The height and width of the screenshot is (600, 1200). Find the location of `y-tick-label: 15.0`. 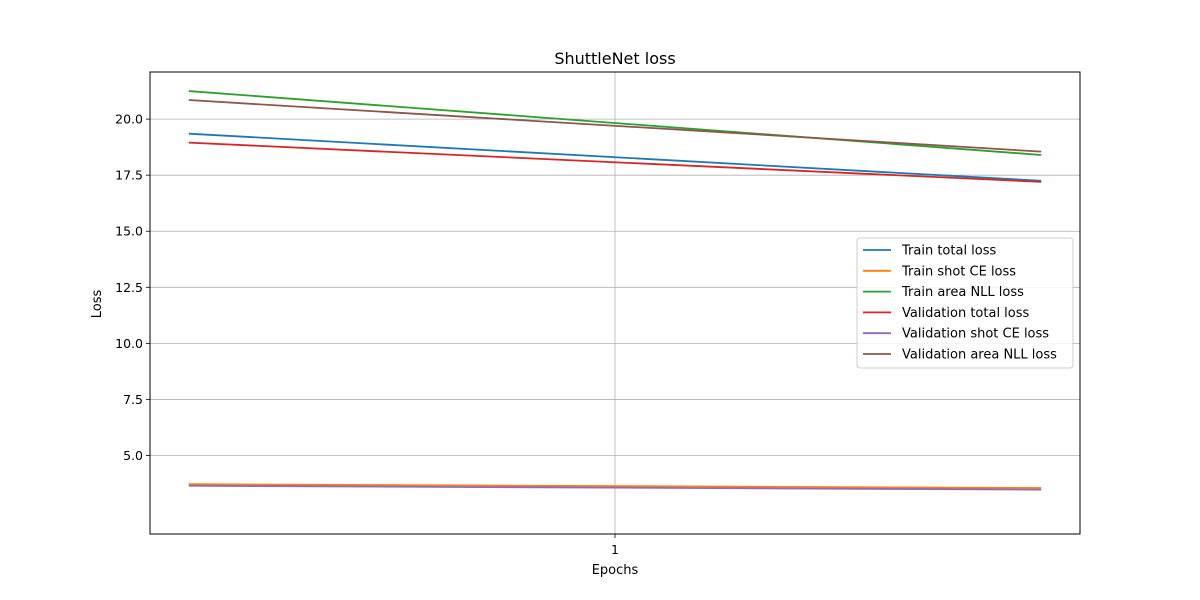

y-tick-label: 15.0 is located at coordinates (129, 231).